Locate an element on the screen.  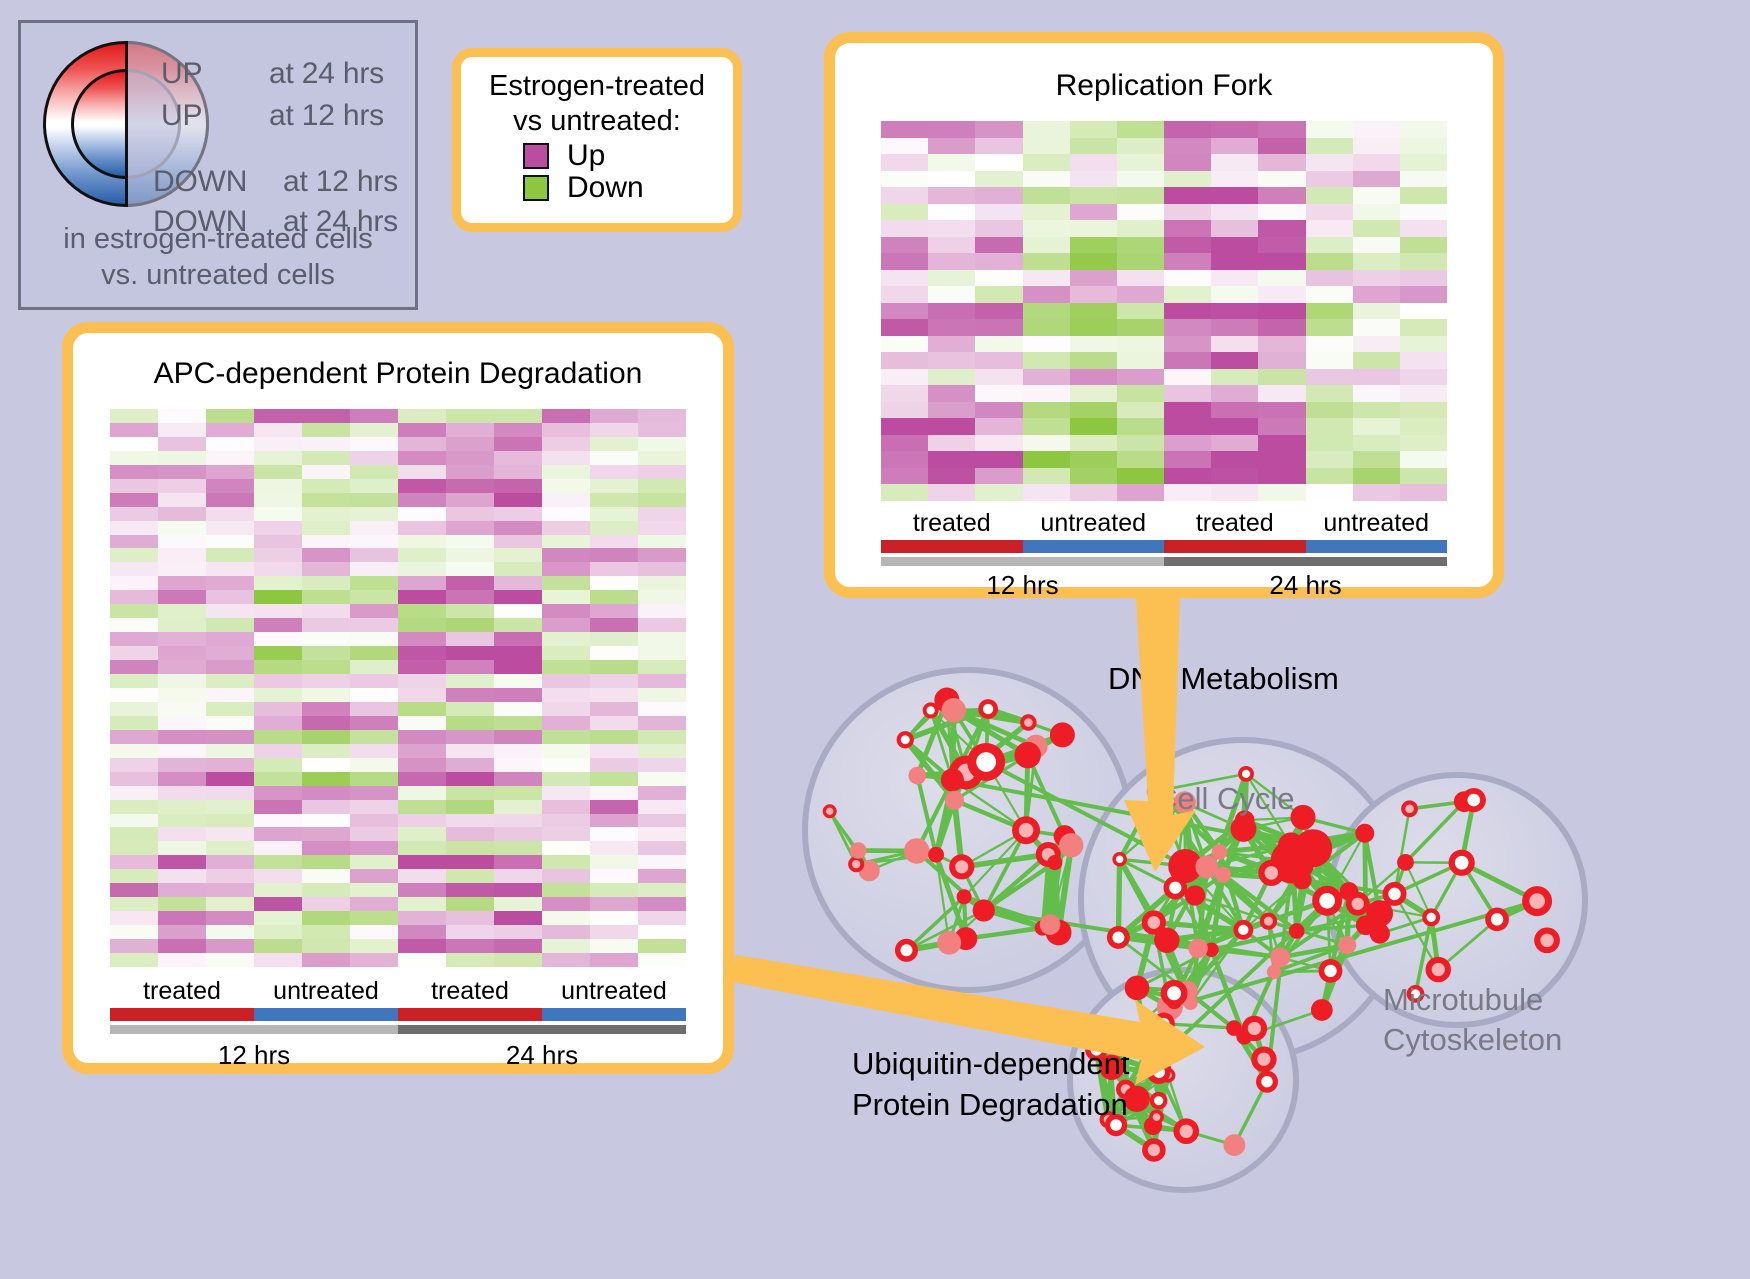
replication-fork-treatment-bar is located at coordinates (1164, 546).